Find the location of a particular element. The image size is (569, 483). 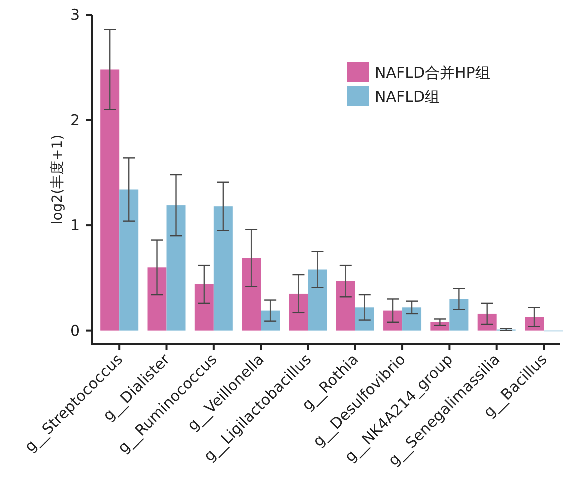

y-tick-label: 1 is located at coordinates (75, 225).